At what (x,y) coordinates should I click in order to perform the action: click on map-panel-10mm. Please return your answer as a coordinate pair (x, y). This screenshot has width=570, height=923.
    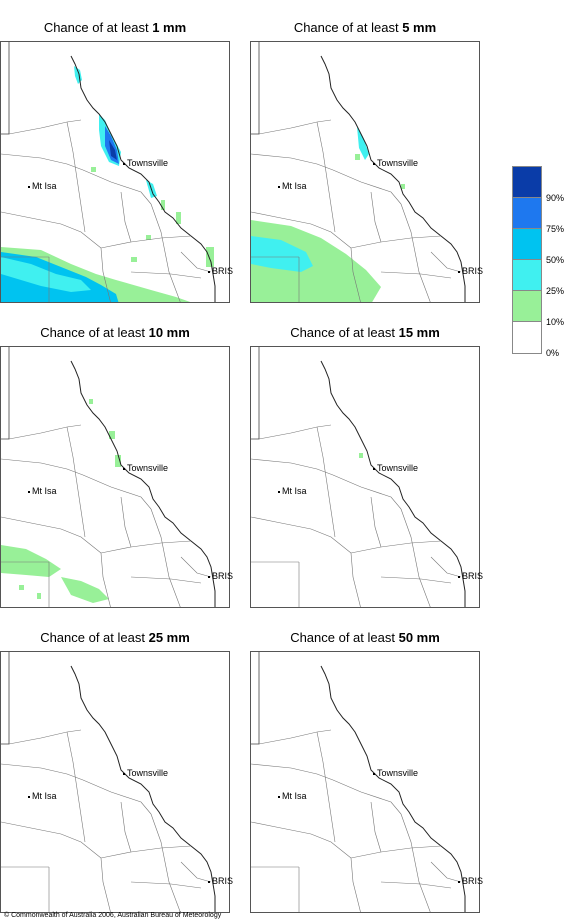
    Looking at the image, I should click on (115, 477).